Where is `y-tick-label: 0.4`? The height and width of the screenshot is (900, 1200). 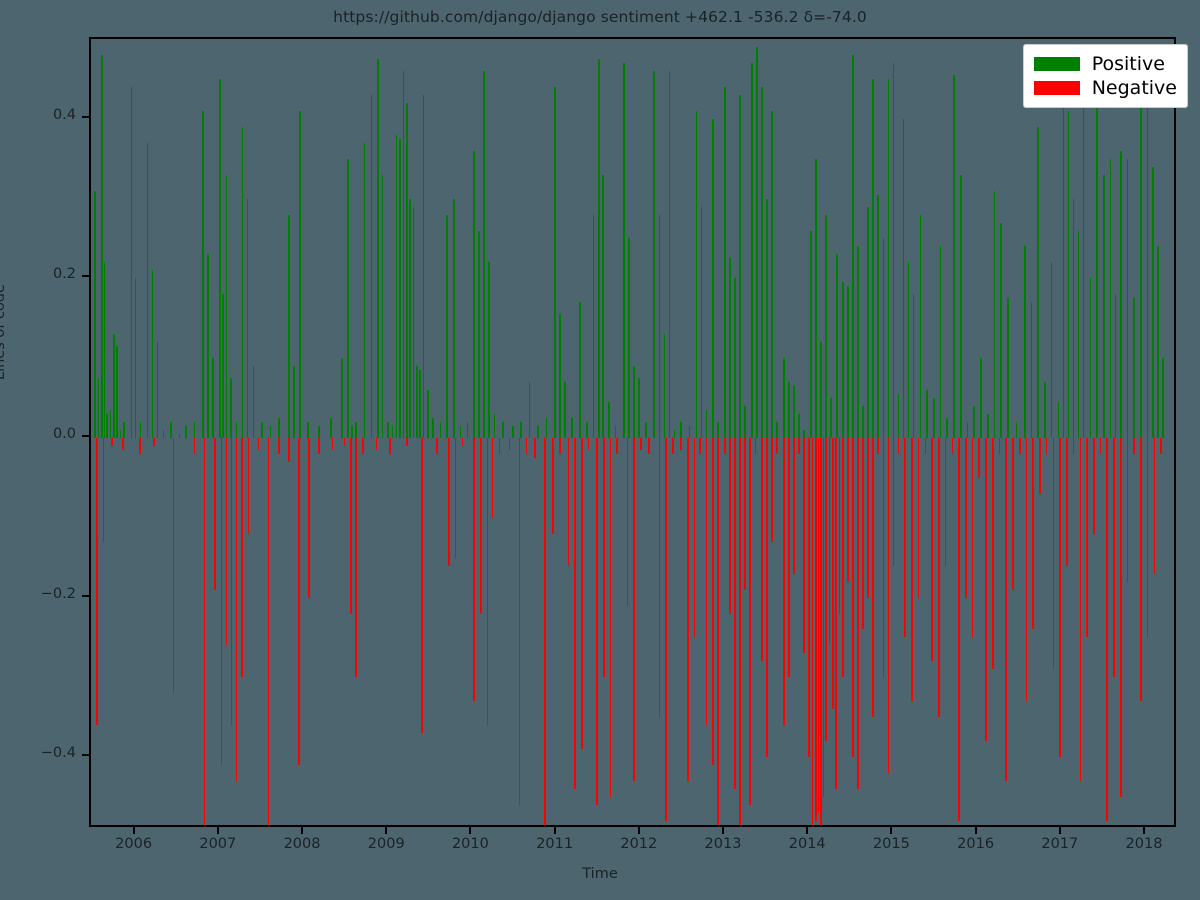 y-tick-label: 0.4 is located at coordinates (64, 114).